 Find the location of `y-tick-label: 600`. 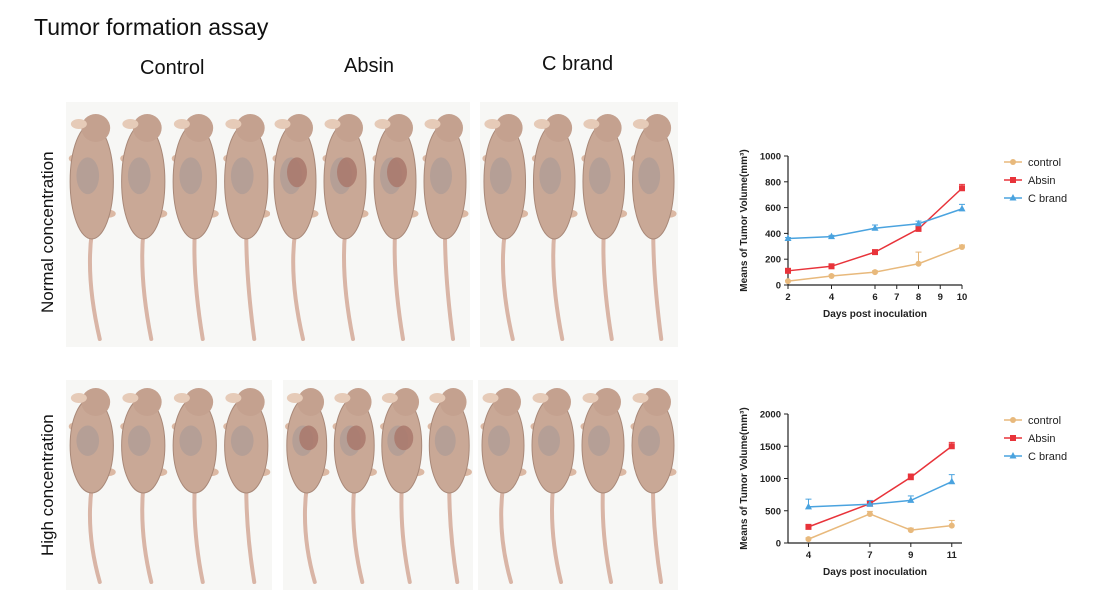

y-tick-label: 600 is located at coordinates (773, 208).